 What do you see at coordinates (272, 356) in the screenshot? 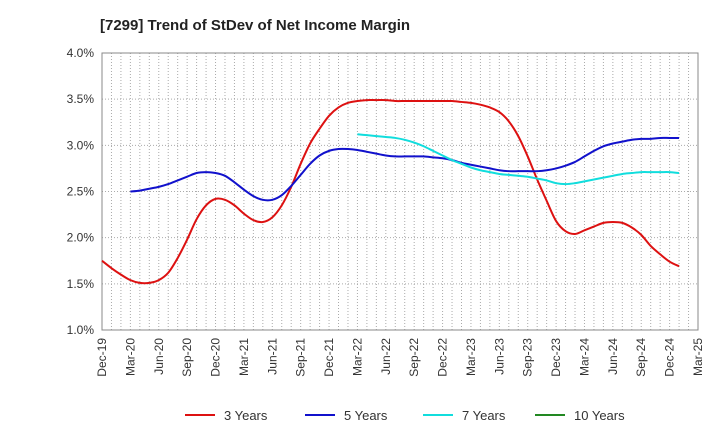
I see `x-tick-label: Jun-21` at bounding box center [272, 356].